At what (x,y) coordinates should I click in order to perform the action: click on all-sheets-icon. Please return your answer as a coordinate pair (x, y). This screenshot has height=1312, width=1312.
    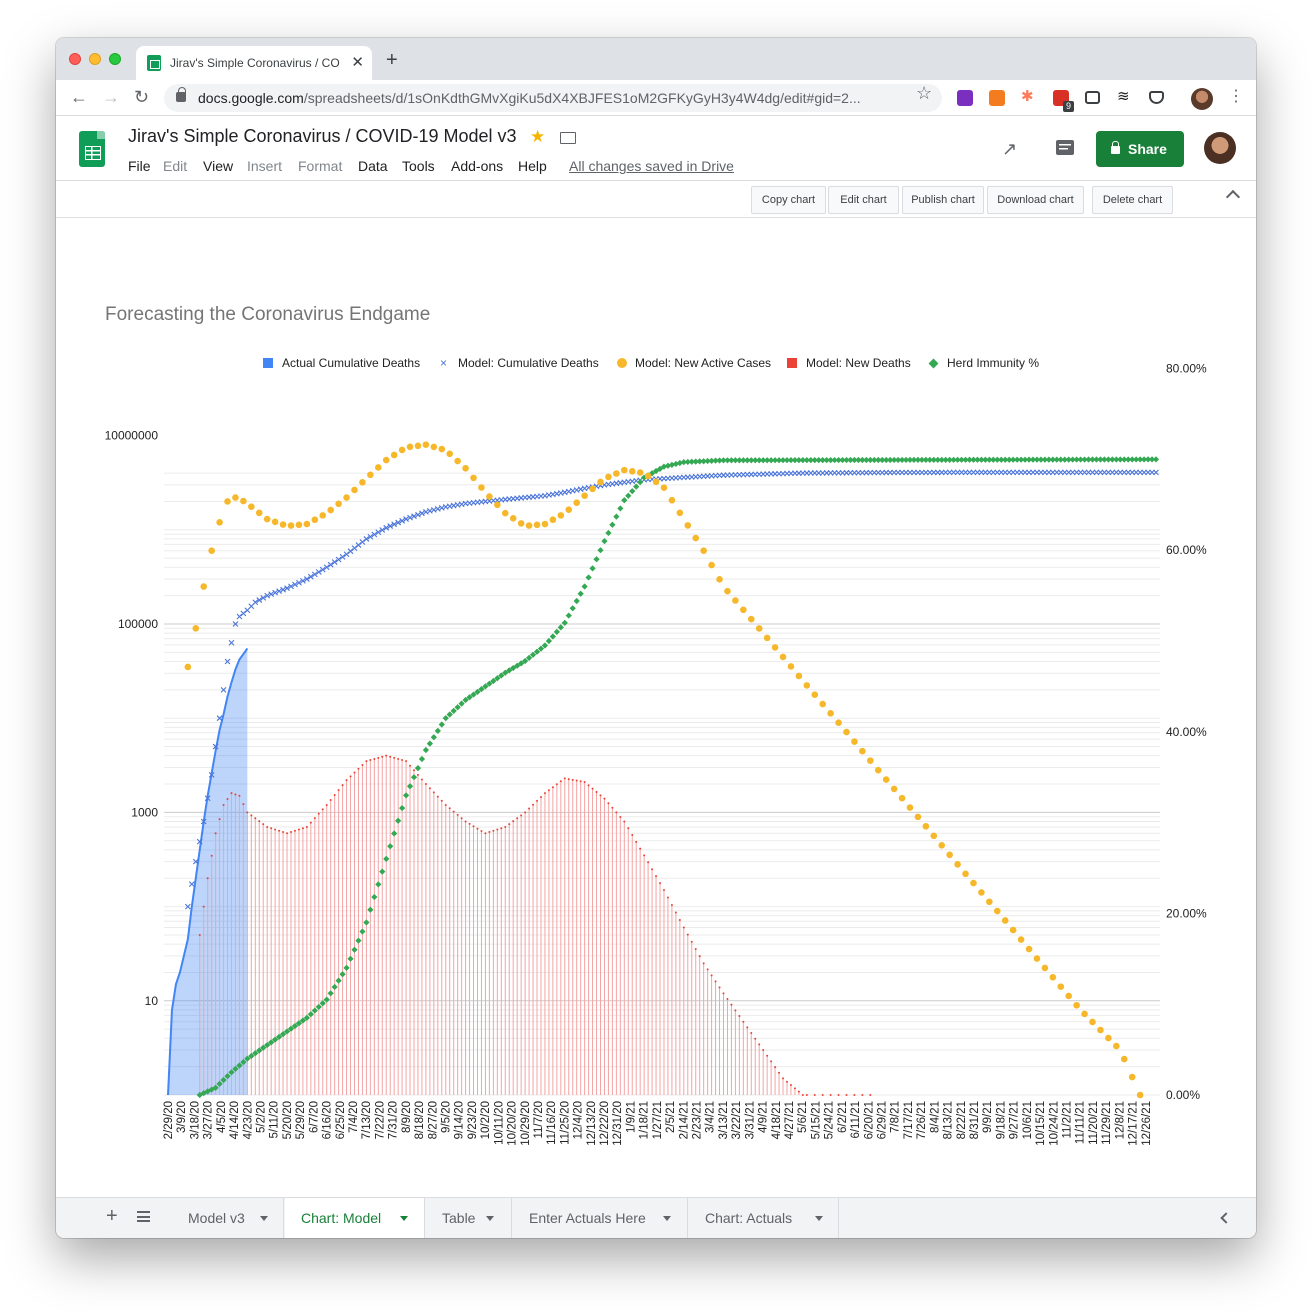
    Looking at the image, I should click on (143, 1216).